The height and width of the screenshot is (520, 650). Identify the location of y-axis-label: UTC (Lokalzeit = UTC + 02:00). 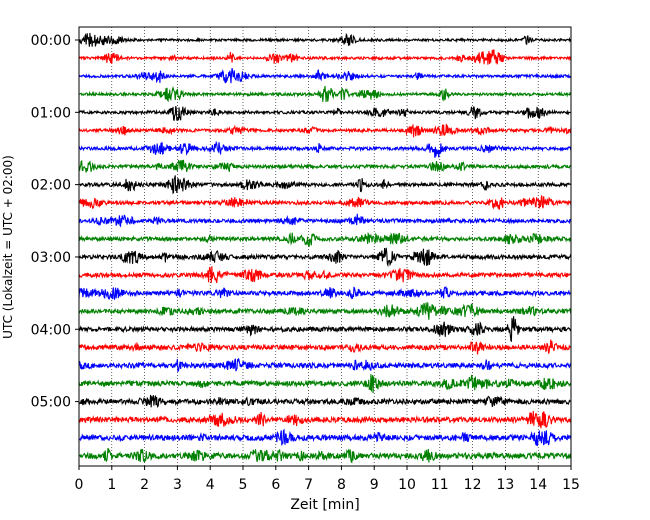
(8, 247).